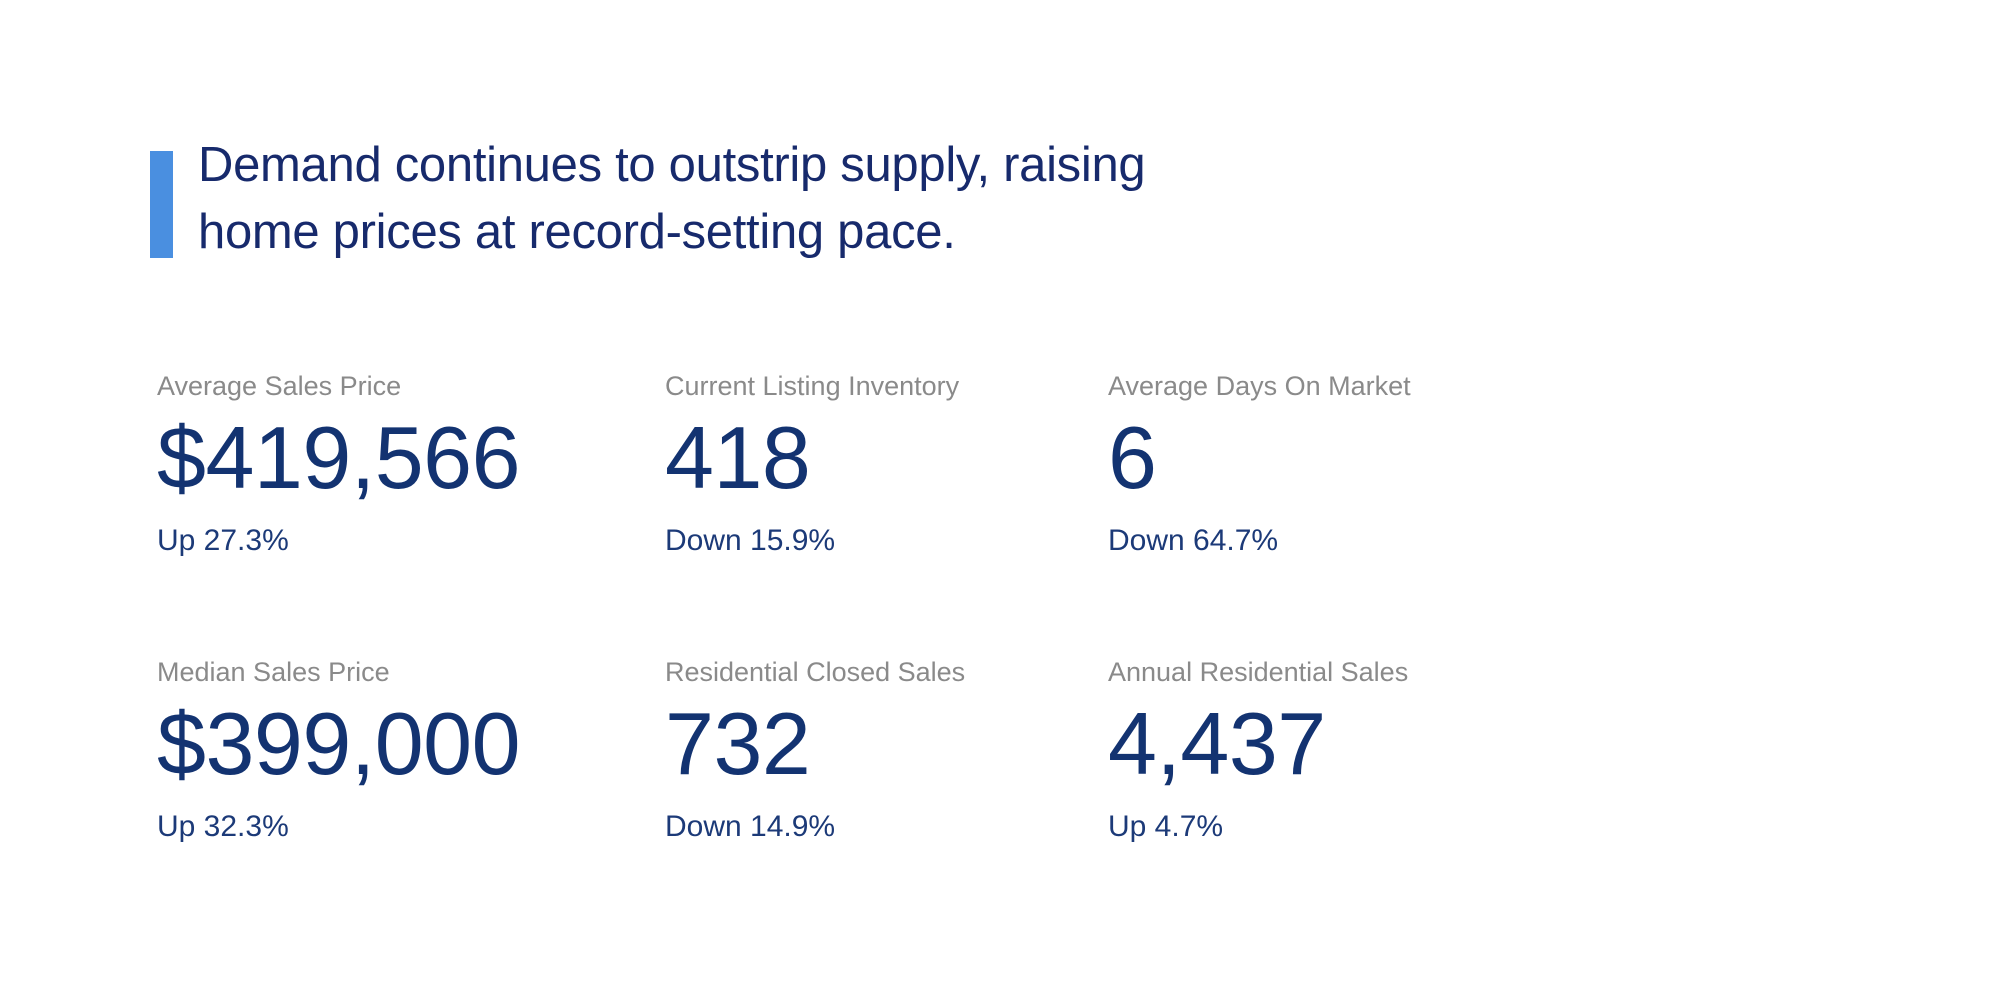 The height and width of the screenshot is (1000, 2000). I want to click on stat-value: $419,566, so click(339, 457).